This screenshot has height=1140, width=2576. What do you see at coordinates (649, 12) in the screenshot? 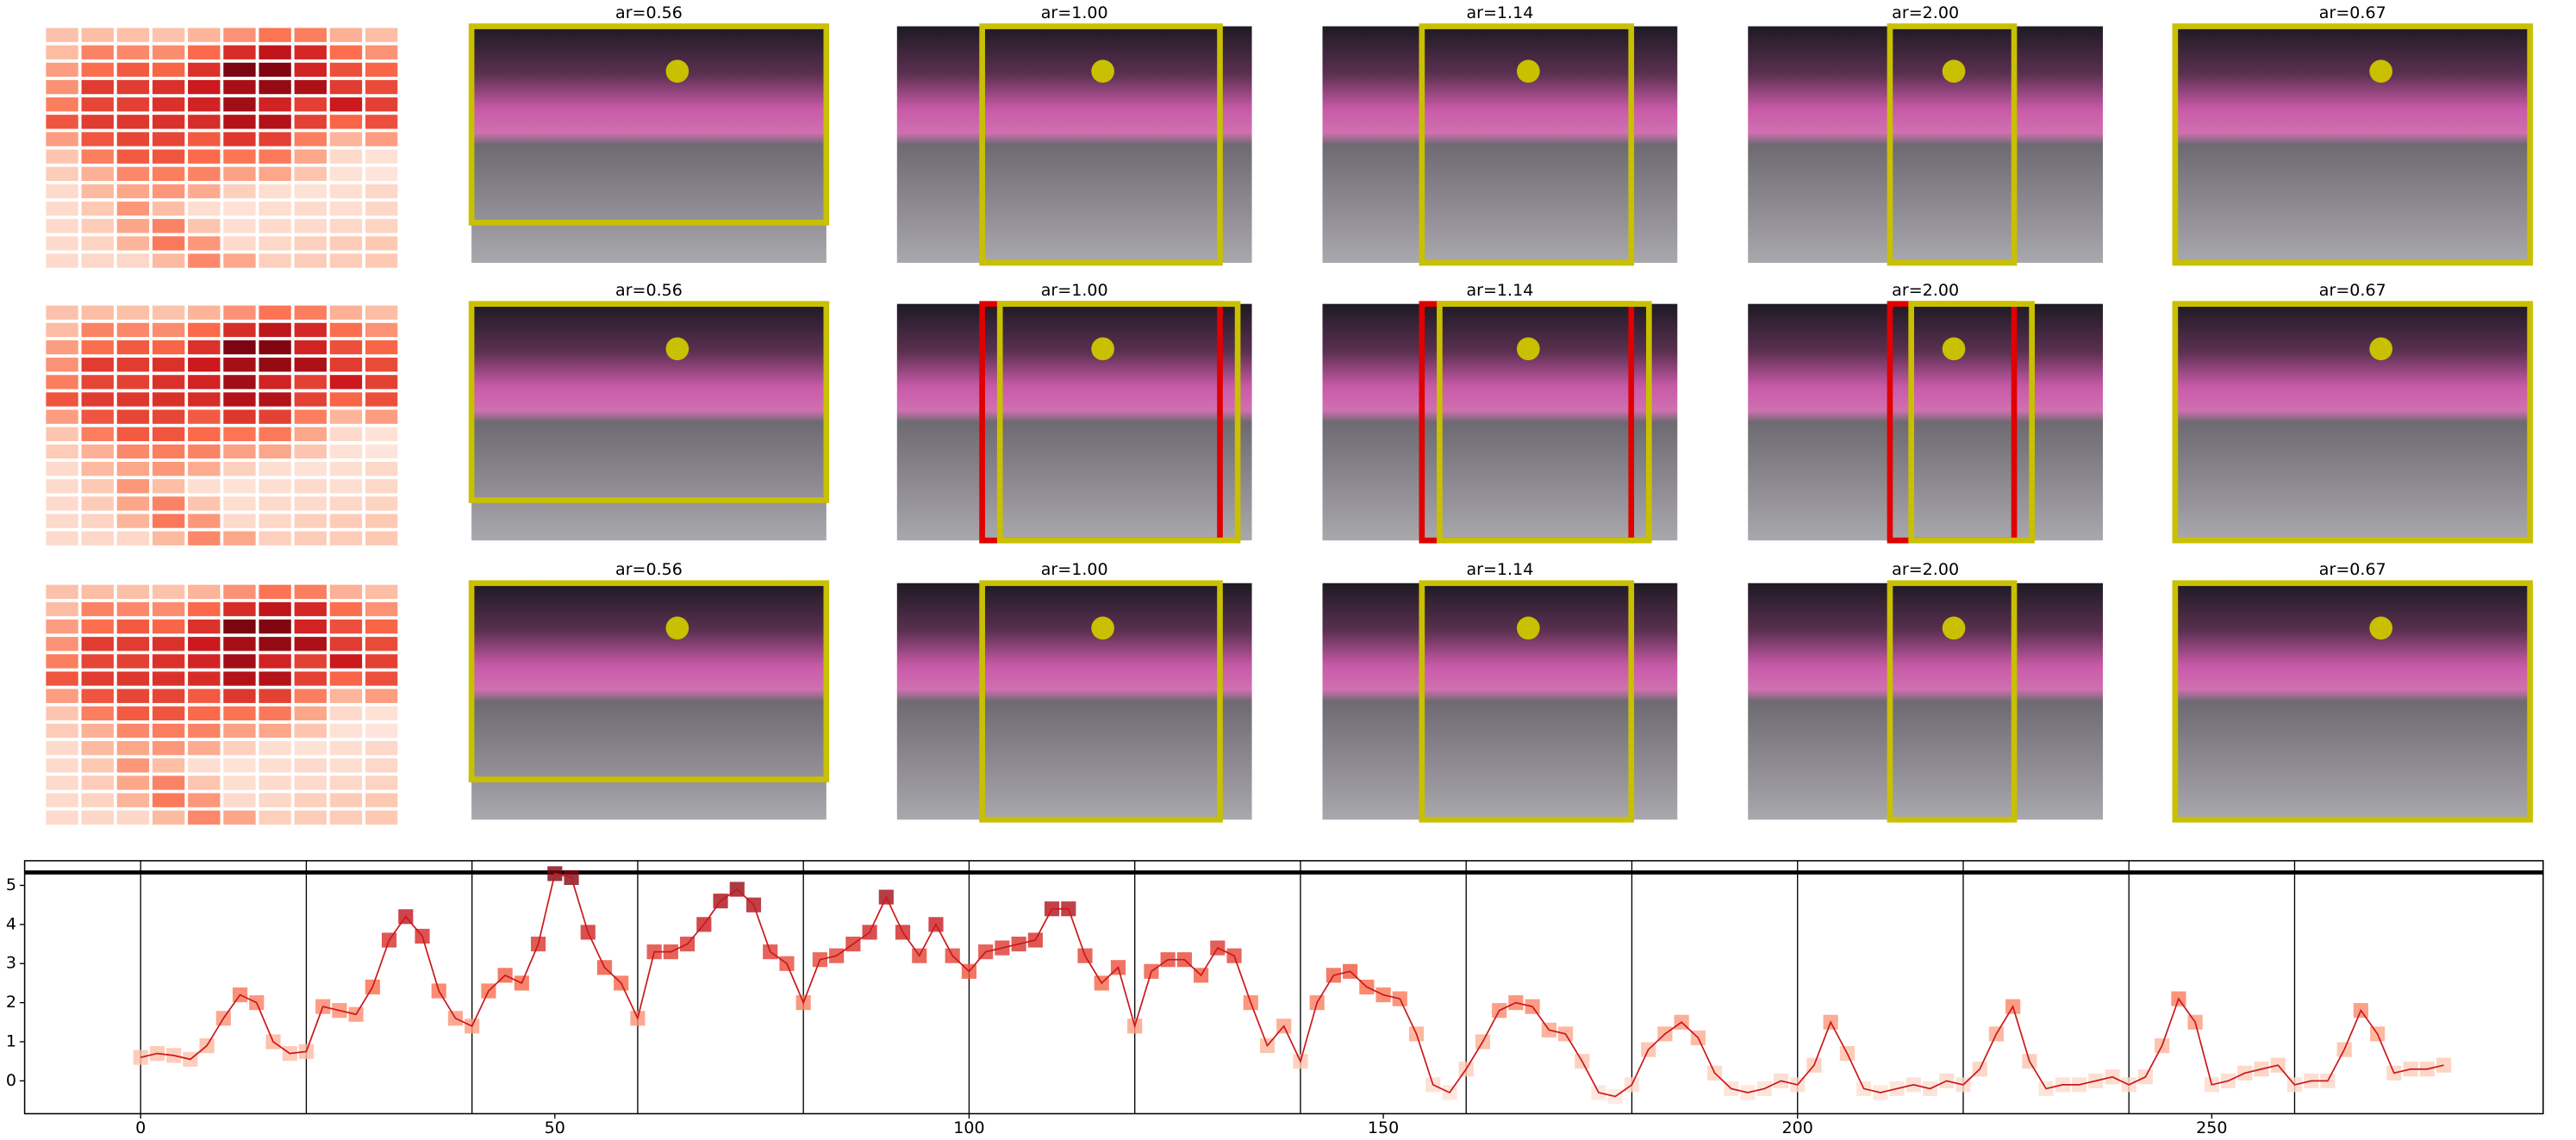
I see `panel-title: ar=0.56` at bounding box center [649, 12].